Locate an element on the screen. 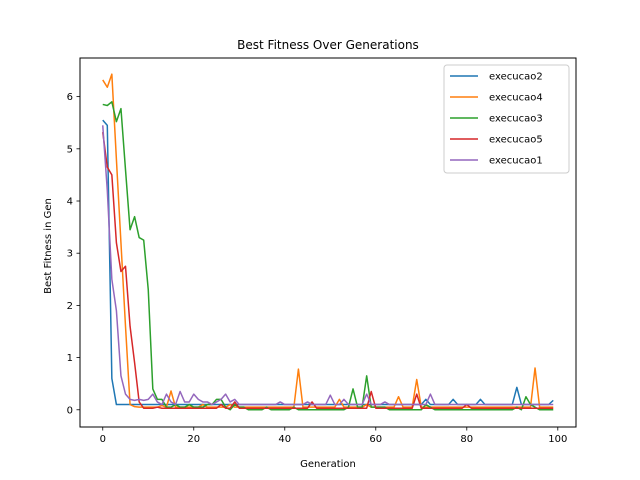 The height and width of the screenshot is (480, 640). x-tick-label: 0 is located at coordinates (103, 439).